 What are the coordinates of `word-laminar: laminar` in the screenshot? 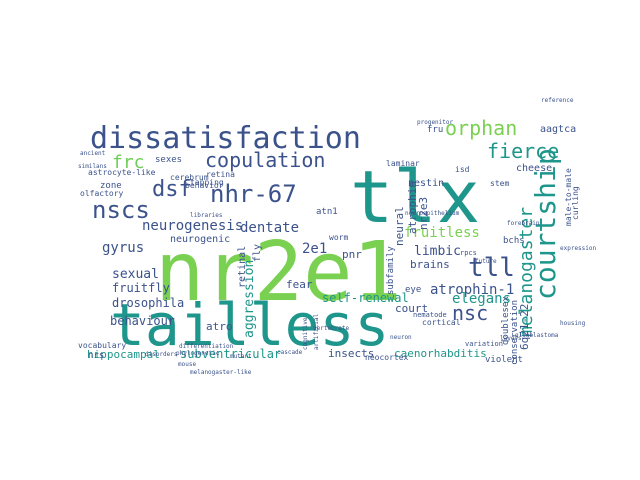 It's located at (403, 163).